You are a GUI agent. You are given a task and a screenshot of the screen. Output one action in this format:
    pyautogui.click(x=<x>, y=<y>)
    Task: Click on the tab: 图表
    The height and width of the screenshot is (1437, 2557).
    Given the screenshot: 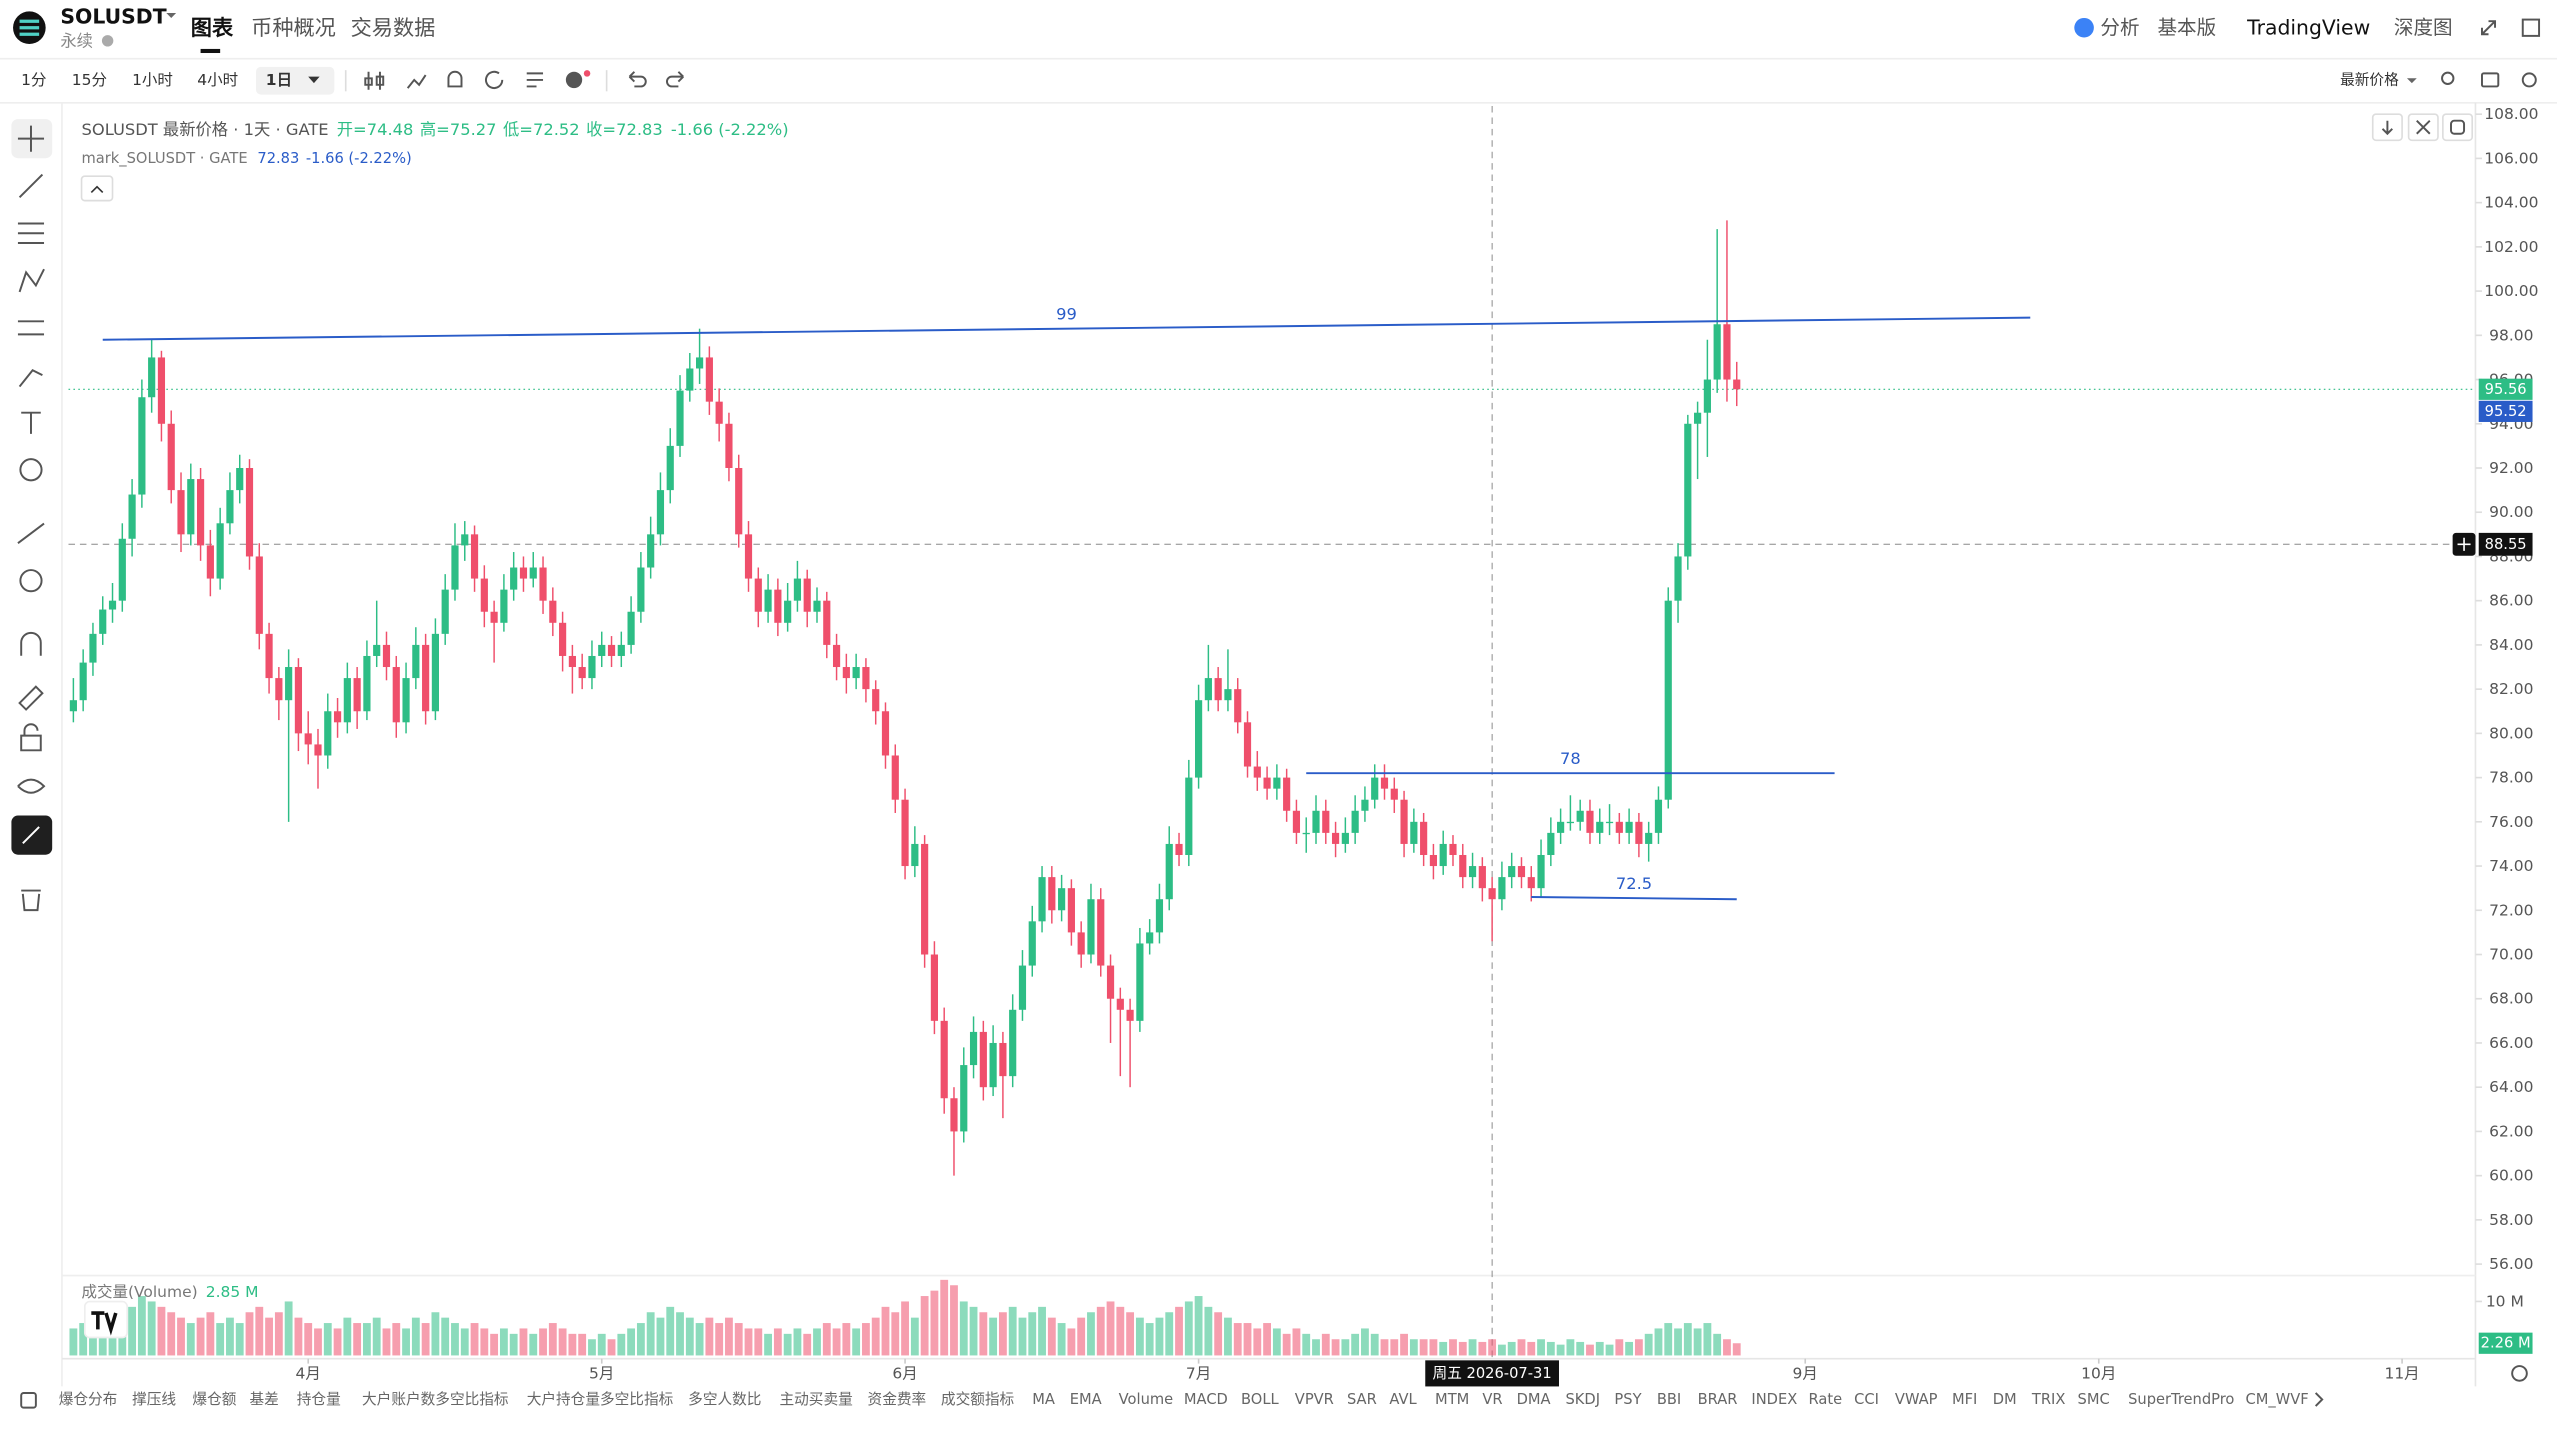 What is the action you would take?
    pyautogui.click(x=212, y=27)
    